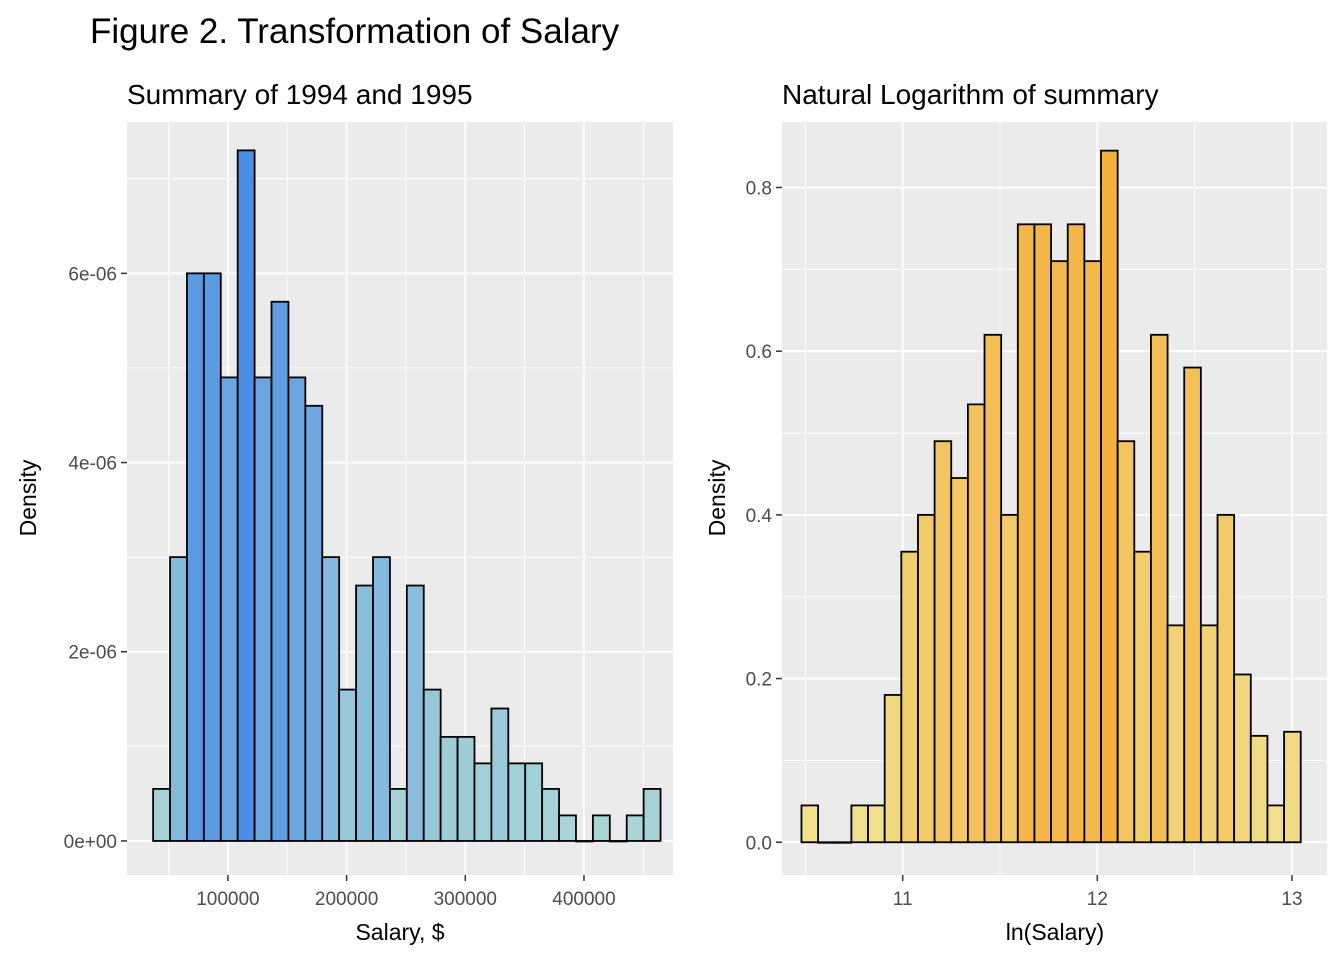 The height and width of the screenshot is (960, 1344). I want to click on y-tick-label: 6e-06, so click(92, 274).